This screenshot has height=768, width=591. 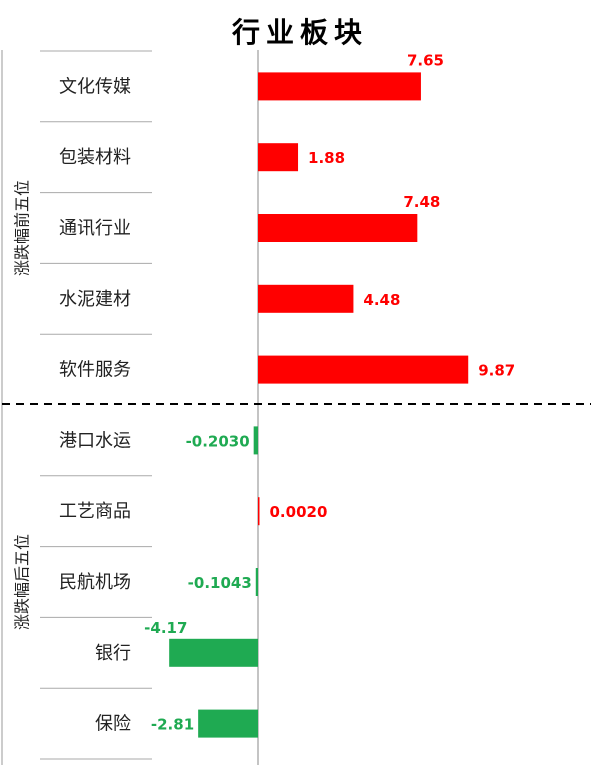 What do you see at coordinates (496, 371) in the screenshot?
I see `value-label: 9.87` at bounding box center [496, 371].